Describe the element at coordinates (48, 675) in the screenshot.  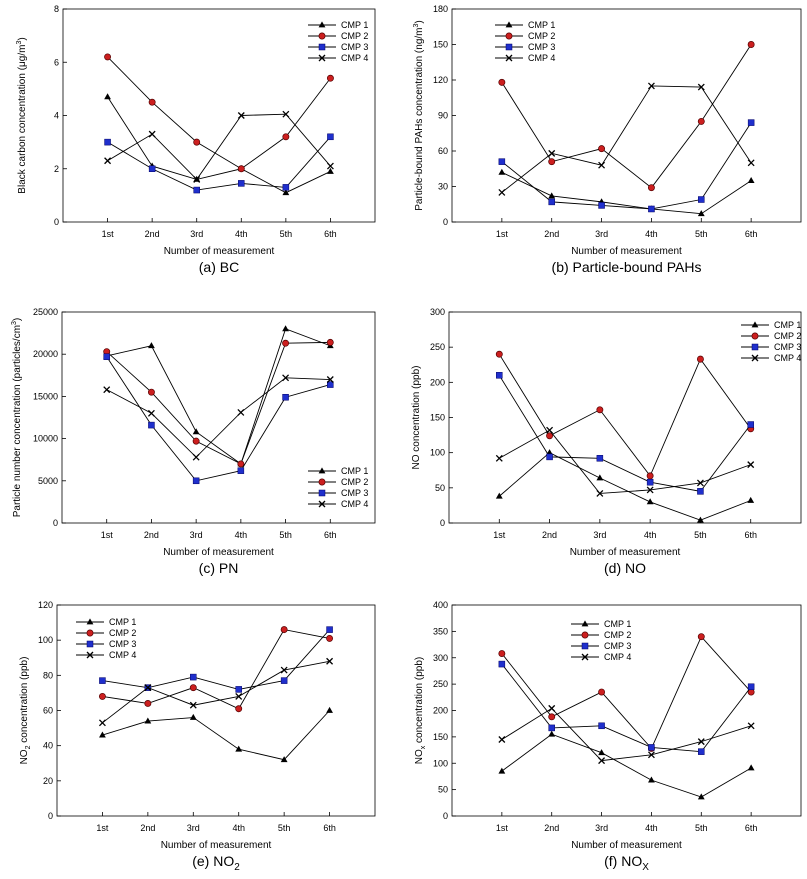
I see `y-tick-label: 80` at that location.